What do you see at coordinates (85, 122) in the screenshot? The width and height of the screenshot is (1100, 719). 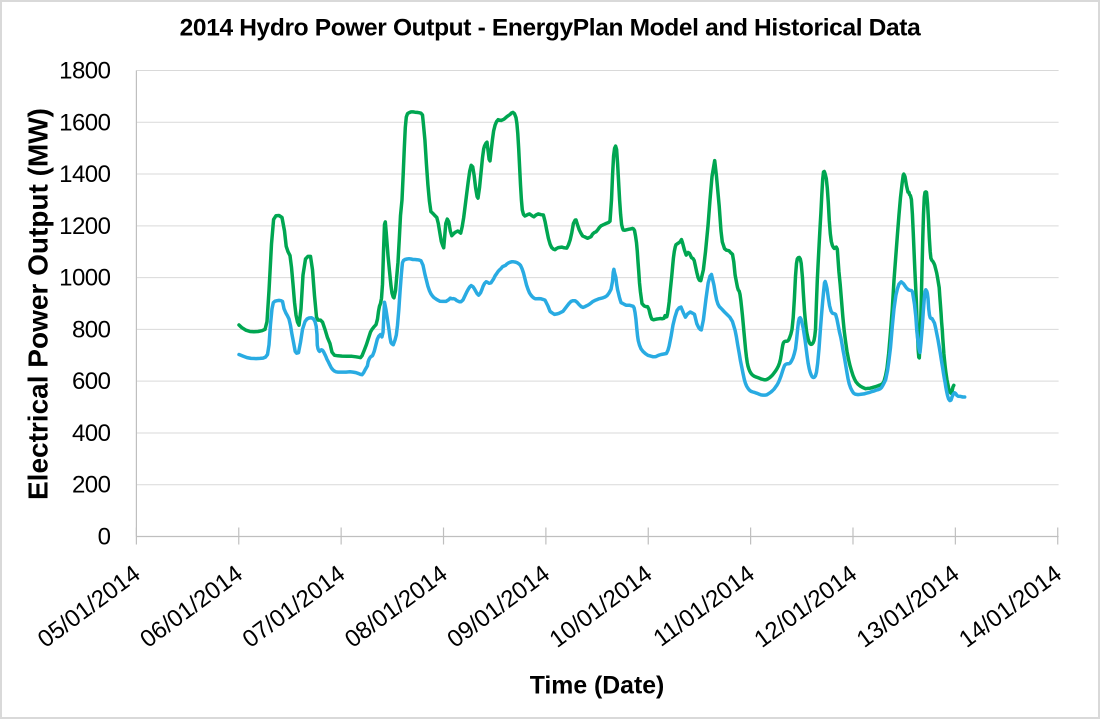 I see `svg-text: 1600` at bounding box center [85, 122].